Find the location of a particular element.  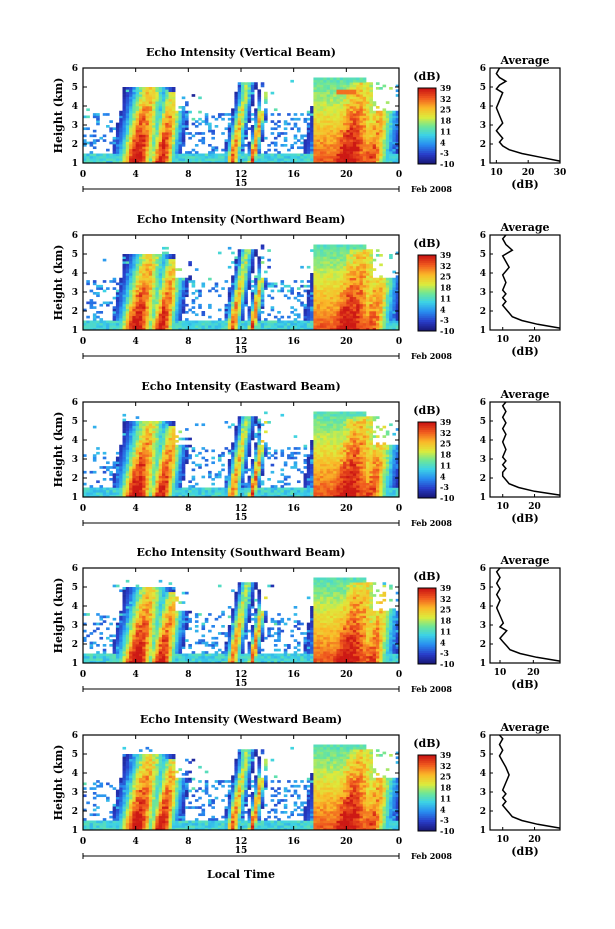

y-tick-label: 3 is located at coordinates (75, 293).